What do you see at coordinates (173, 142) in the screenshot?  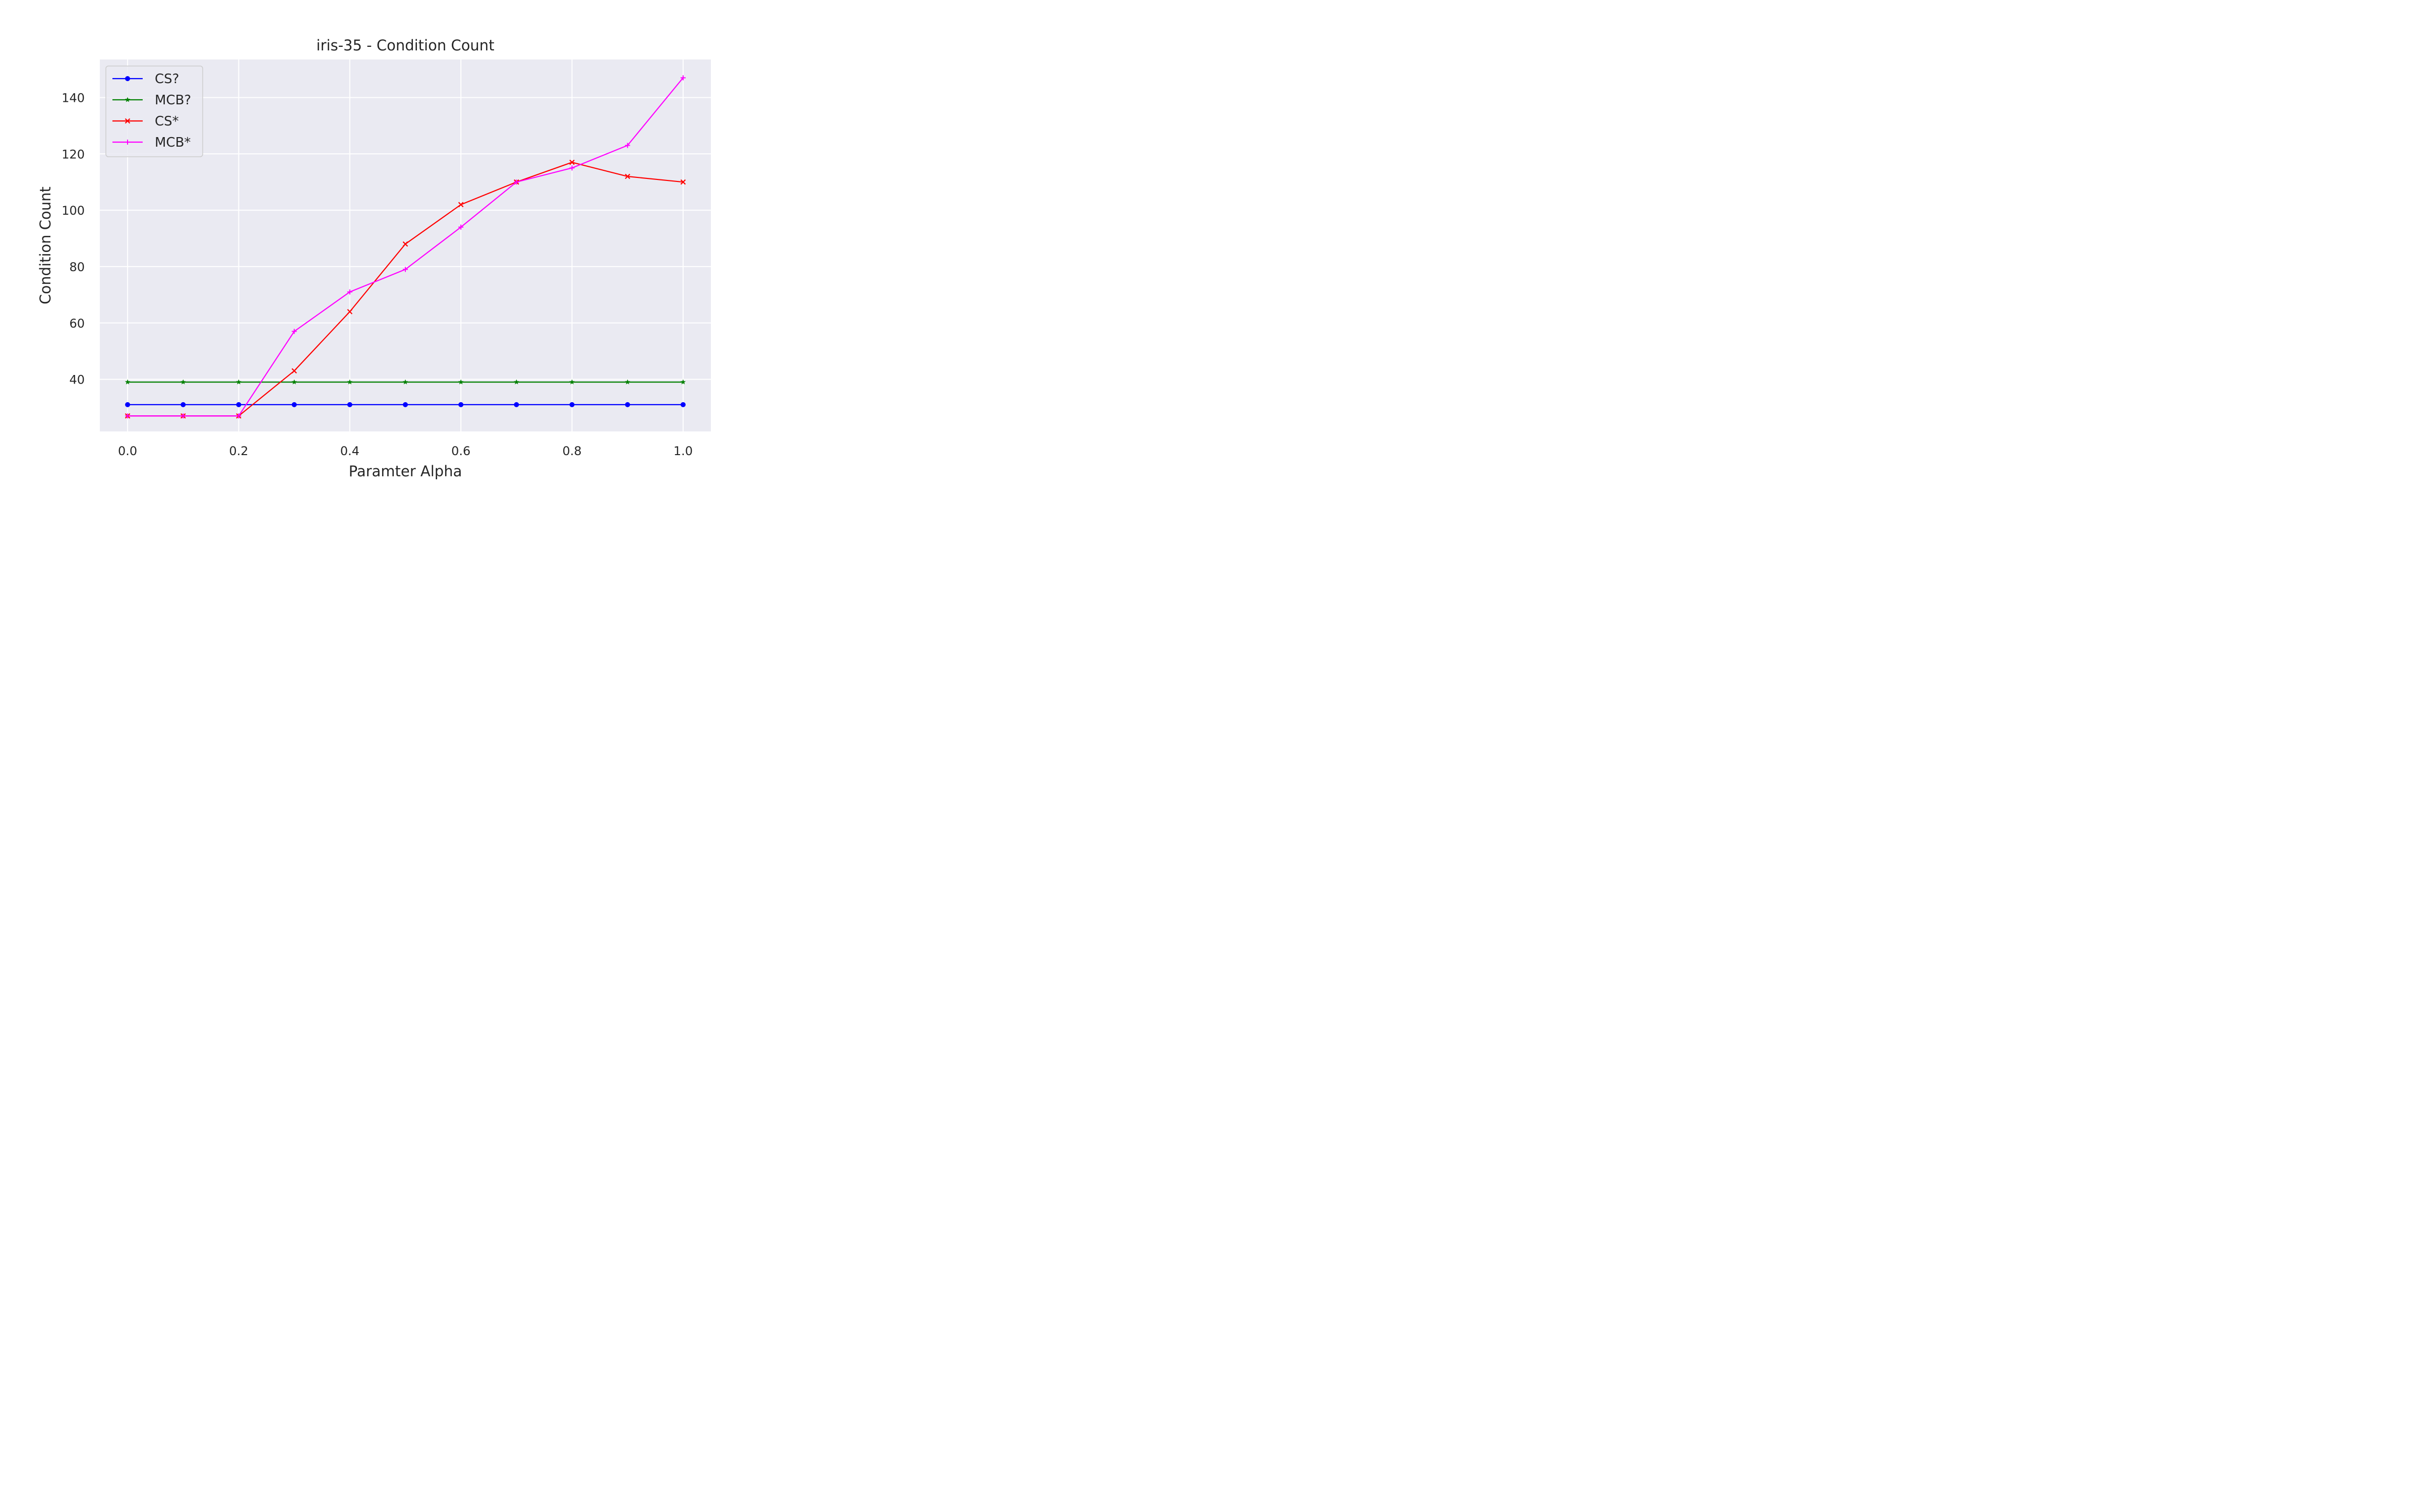 I see `legend-label: MCB*` at bounding box center [173, 142].